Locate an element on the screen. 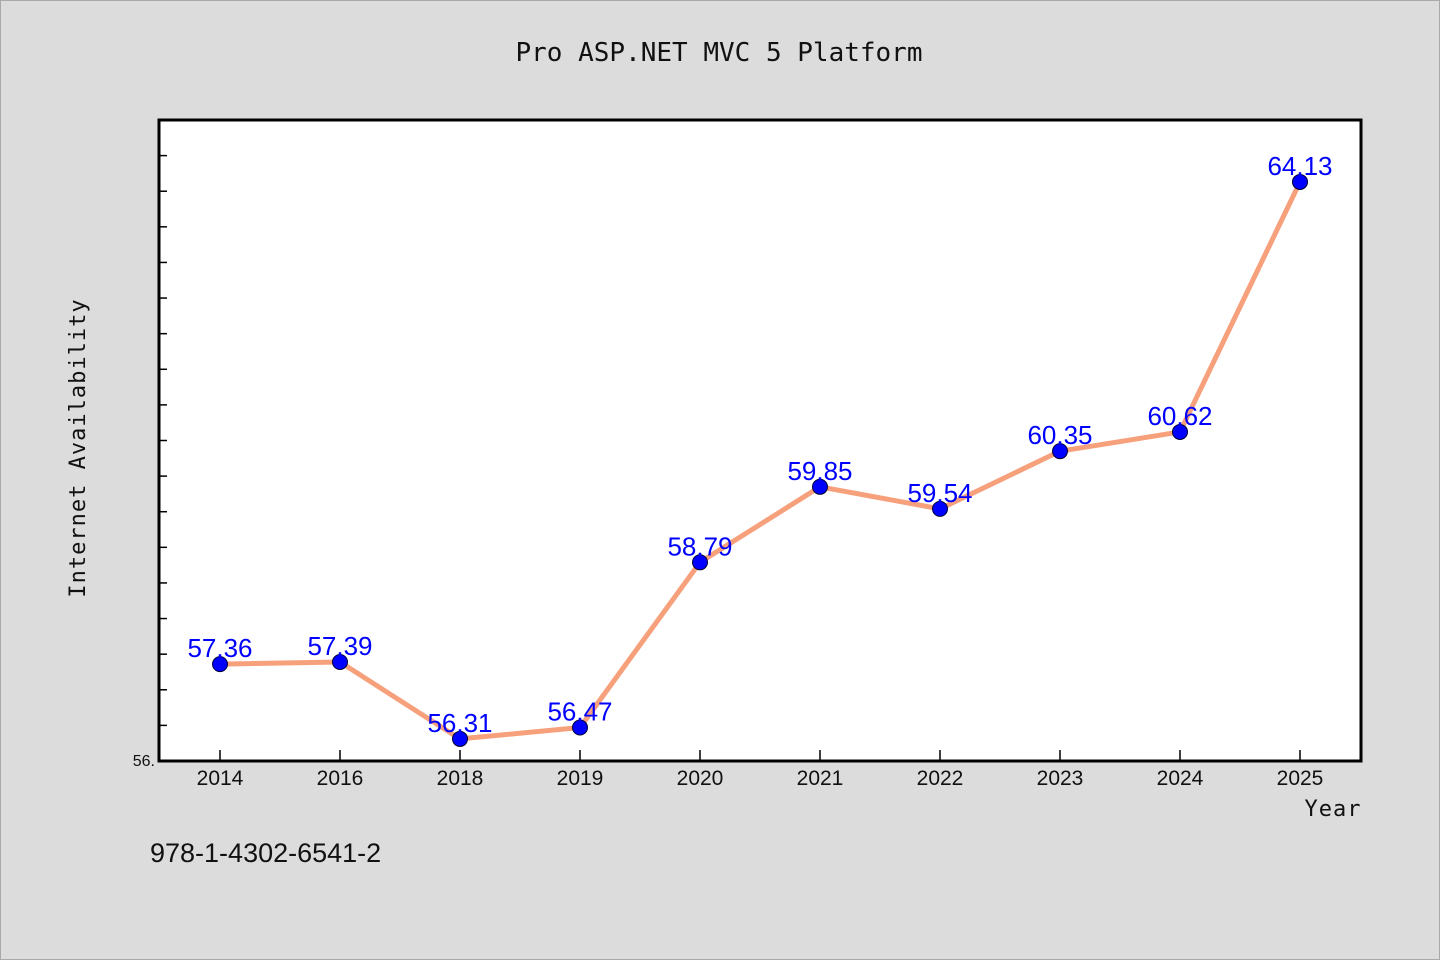 The height and width of the screenshot is (960, 1440). y-axis-title: Internet Availability is located at coordinates (78, 447).